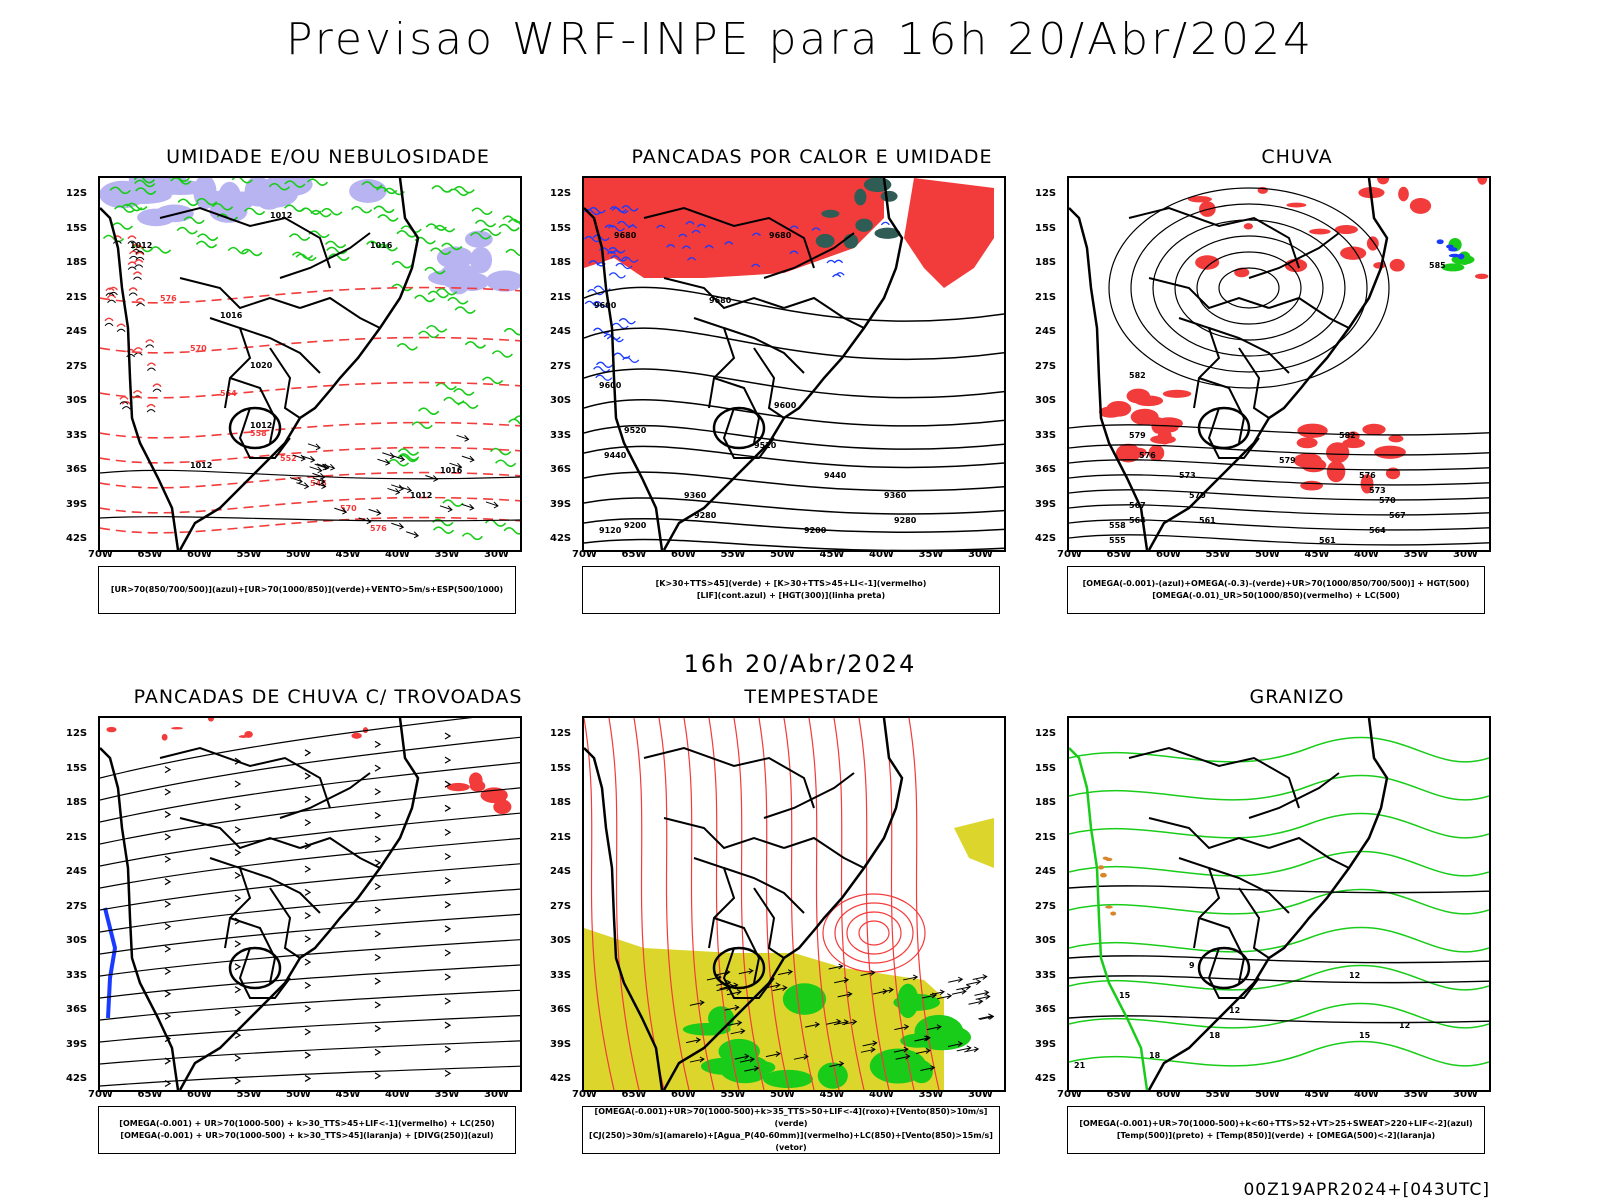 The height and width of the screenshot is (1200, 1600). Describe the element at coordinates (1069, 1094) in the screenshot. I see `lon-tick-label: 70W` at that location.